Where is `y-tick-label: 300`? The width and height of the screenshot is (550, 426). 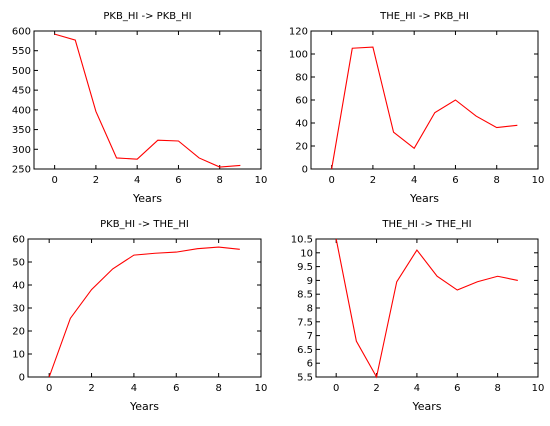 y-tick-label: 300 is located at coordinates (21, 150).